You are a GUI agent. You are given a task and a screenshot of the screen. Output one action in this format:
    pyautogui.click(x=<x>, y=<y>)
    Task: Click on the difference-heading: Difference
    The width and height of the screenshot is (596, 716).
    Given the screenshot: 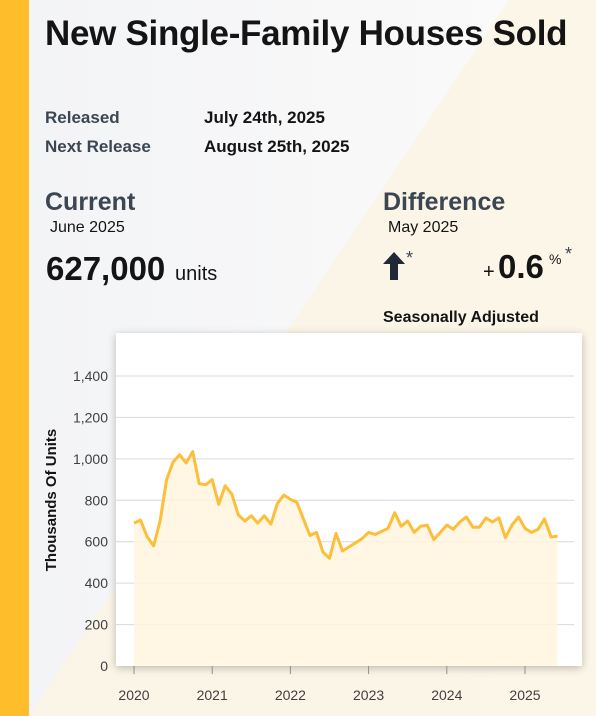 What is the action you would take?
    pyautogui.click(x=444, y=202)
    